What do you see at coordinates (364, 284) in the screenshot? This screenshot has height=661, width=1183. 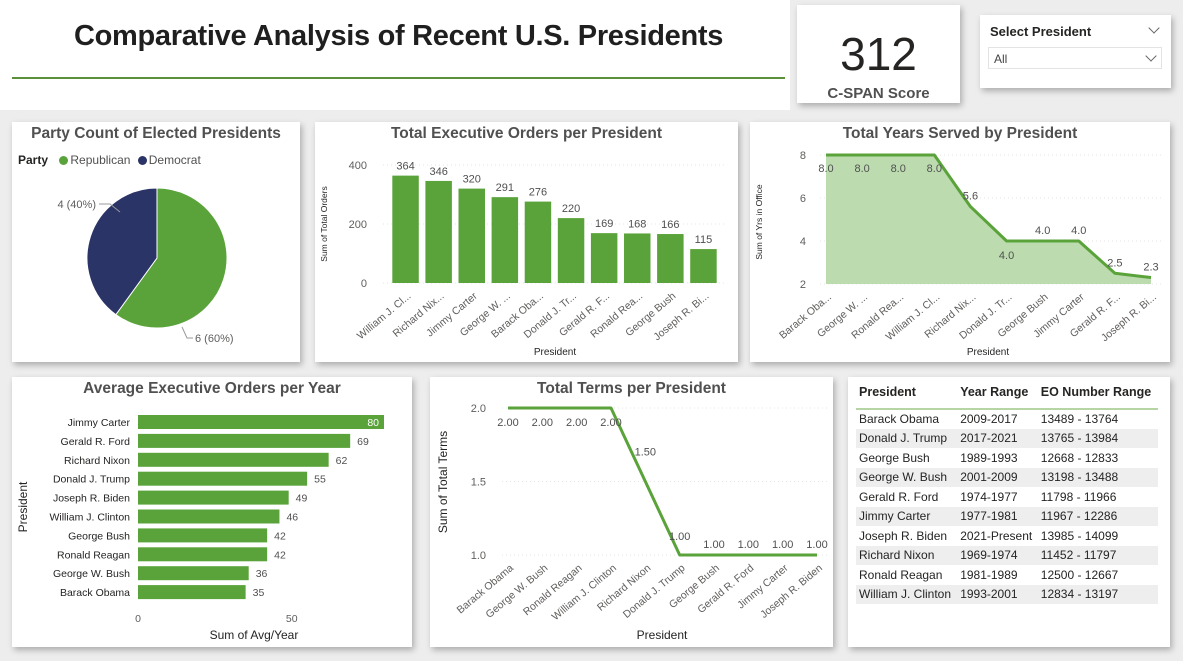 I see `y-tick-label: 0` at bounding box center [364, 284].